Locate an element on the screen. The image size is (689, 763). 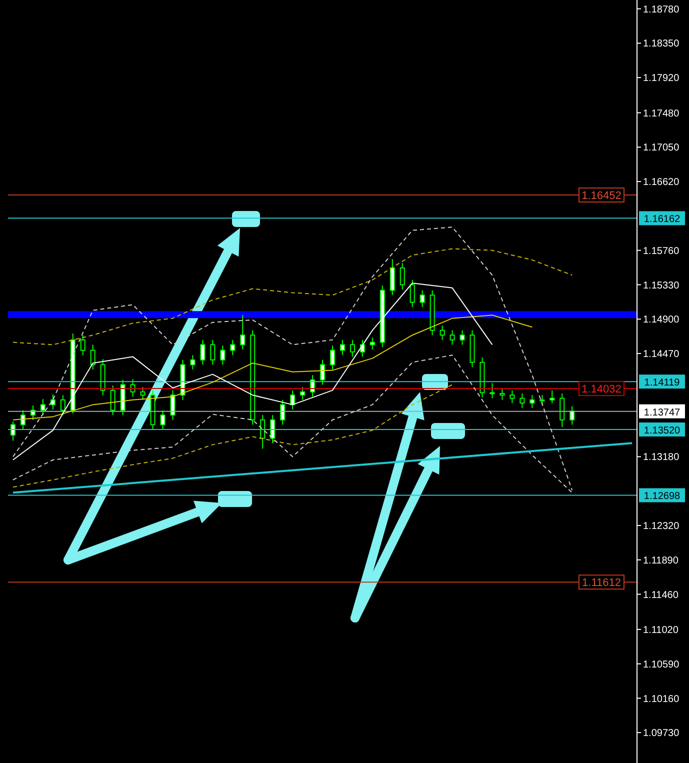
y-tick-label: 1.12320 is located at coordinates (661, 526).